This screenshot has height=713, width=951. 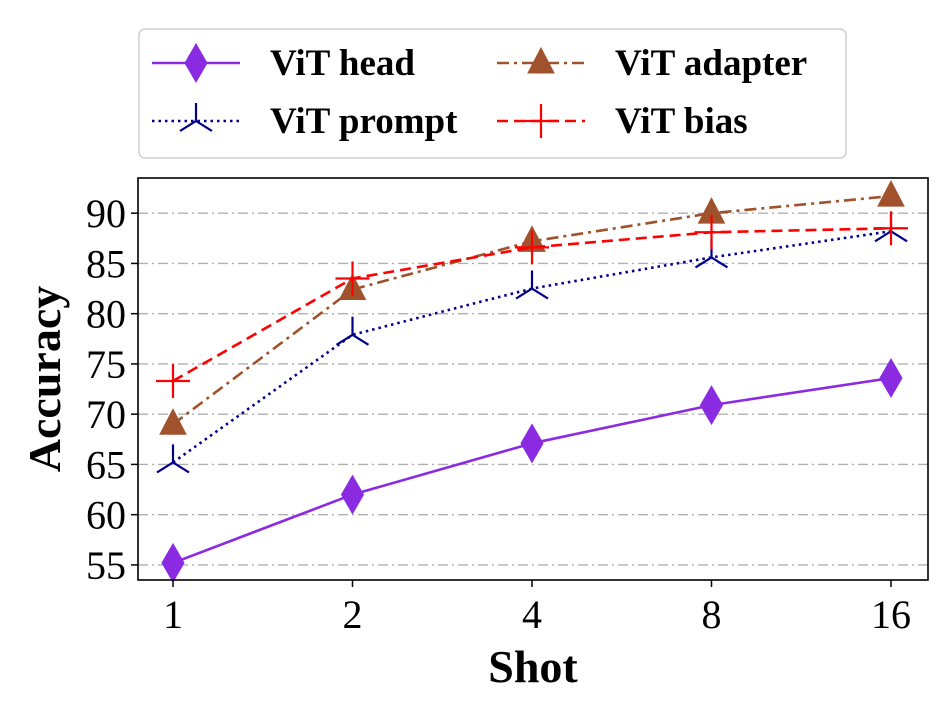 I want to click on x-axis: 1 2 4 8 16, so click(x=537, y=608).